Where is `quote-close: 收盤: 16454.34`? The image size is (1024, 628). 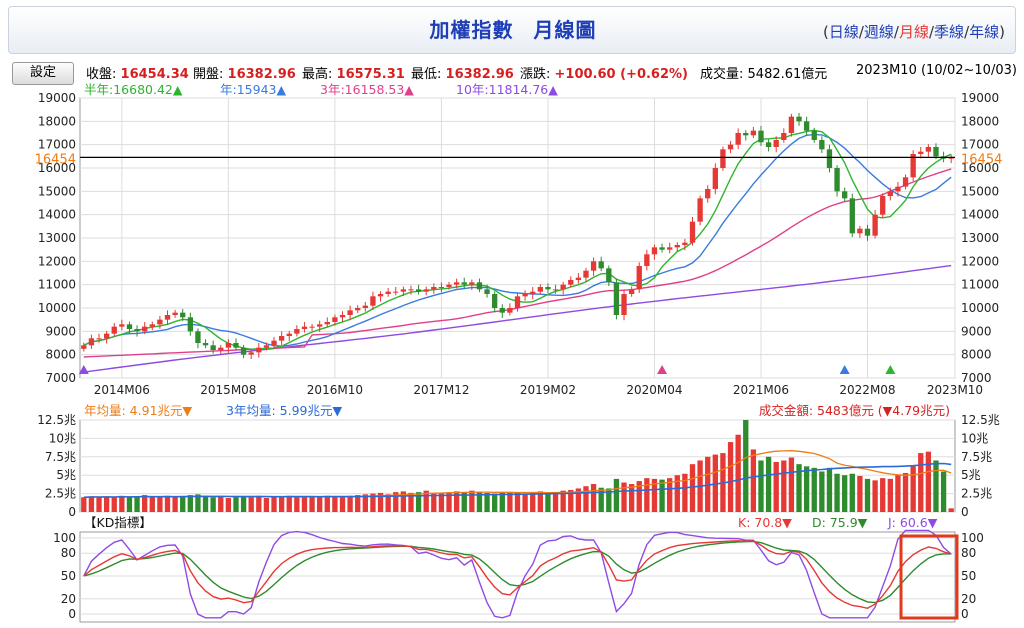 quote-close: 收盤: 16454.34 is located at coordinates (137, 74).